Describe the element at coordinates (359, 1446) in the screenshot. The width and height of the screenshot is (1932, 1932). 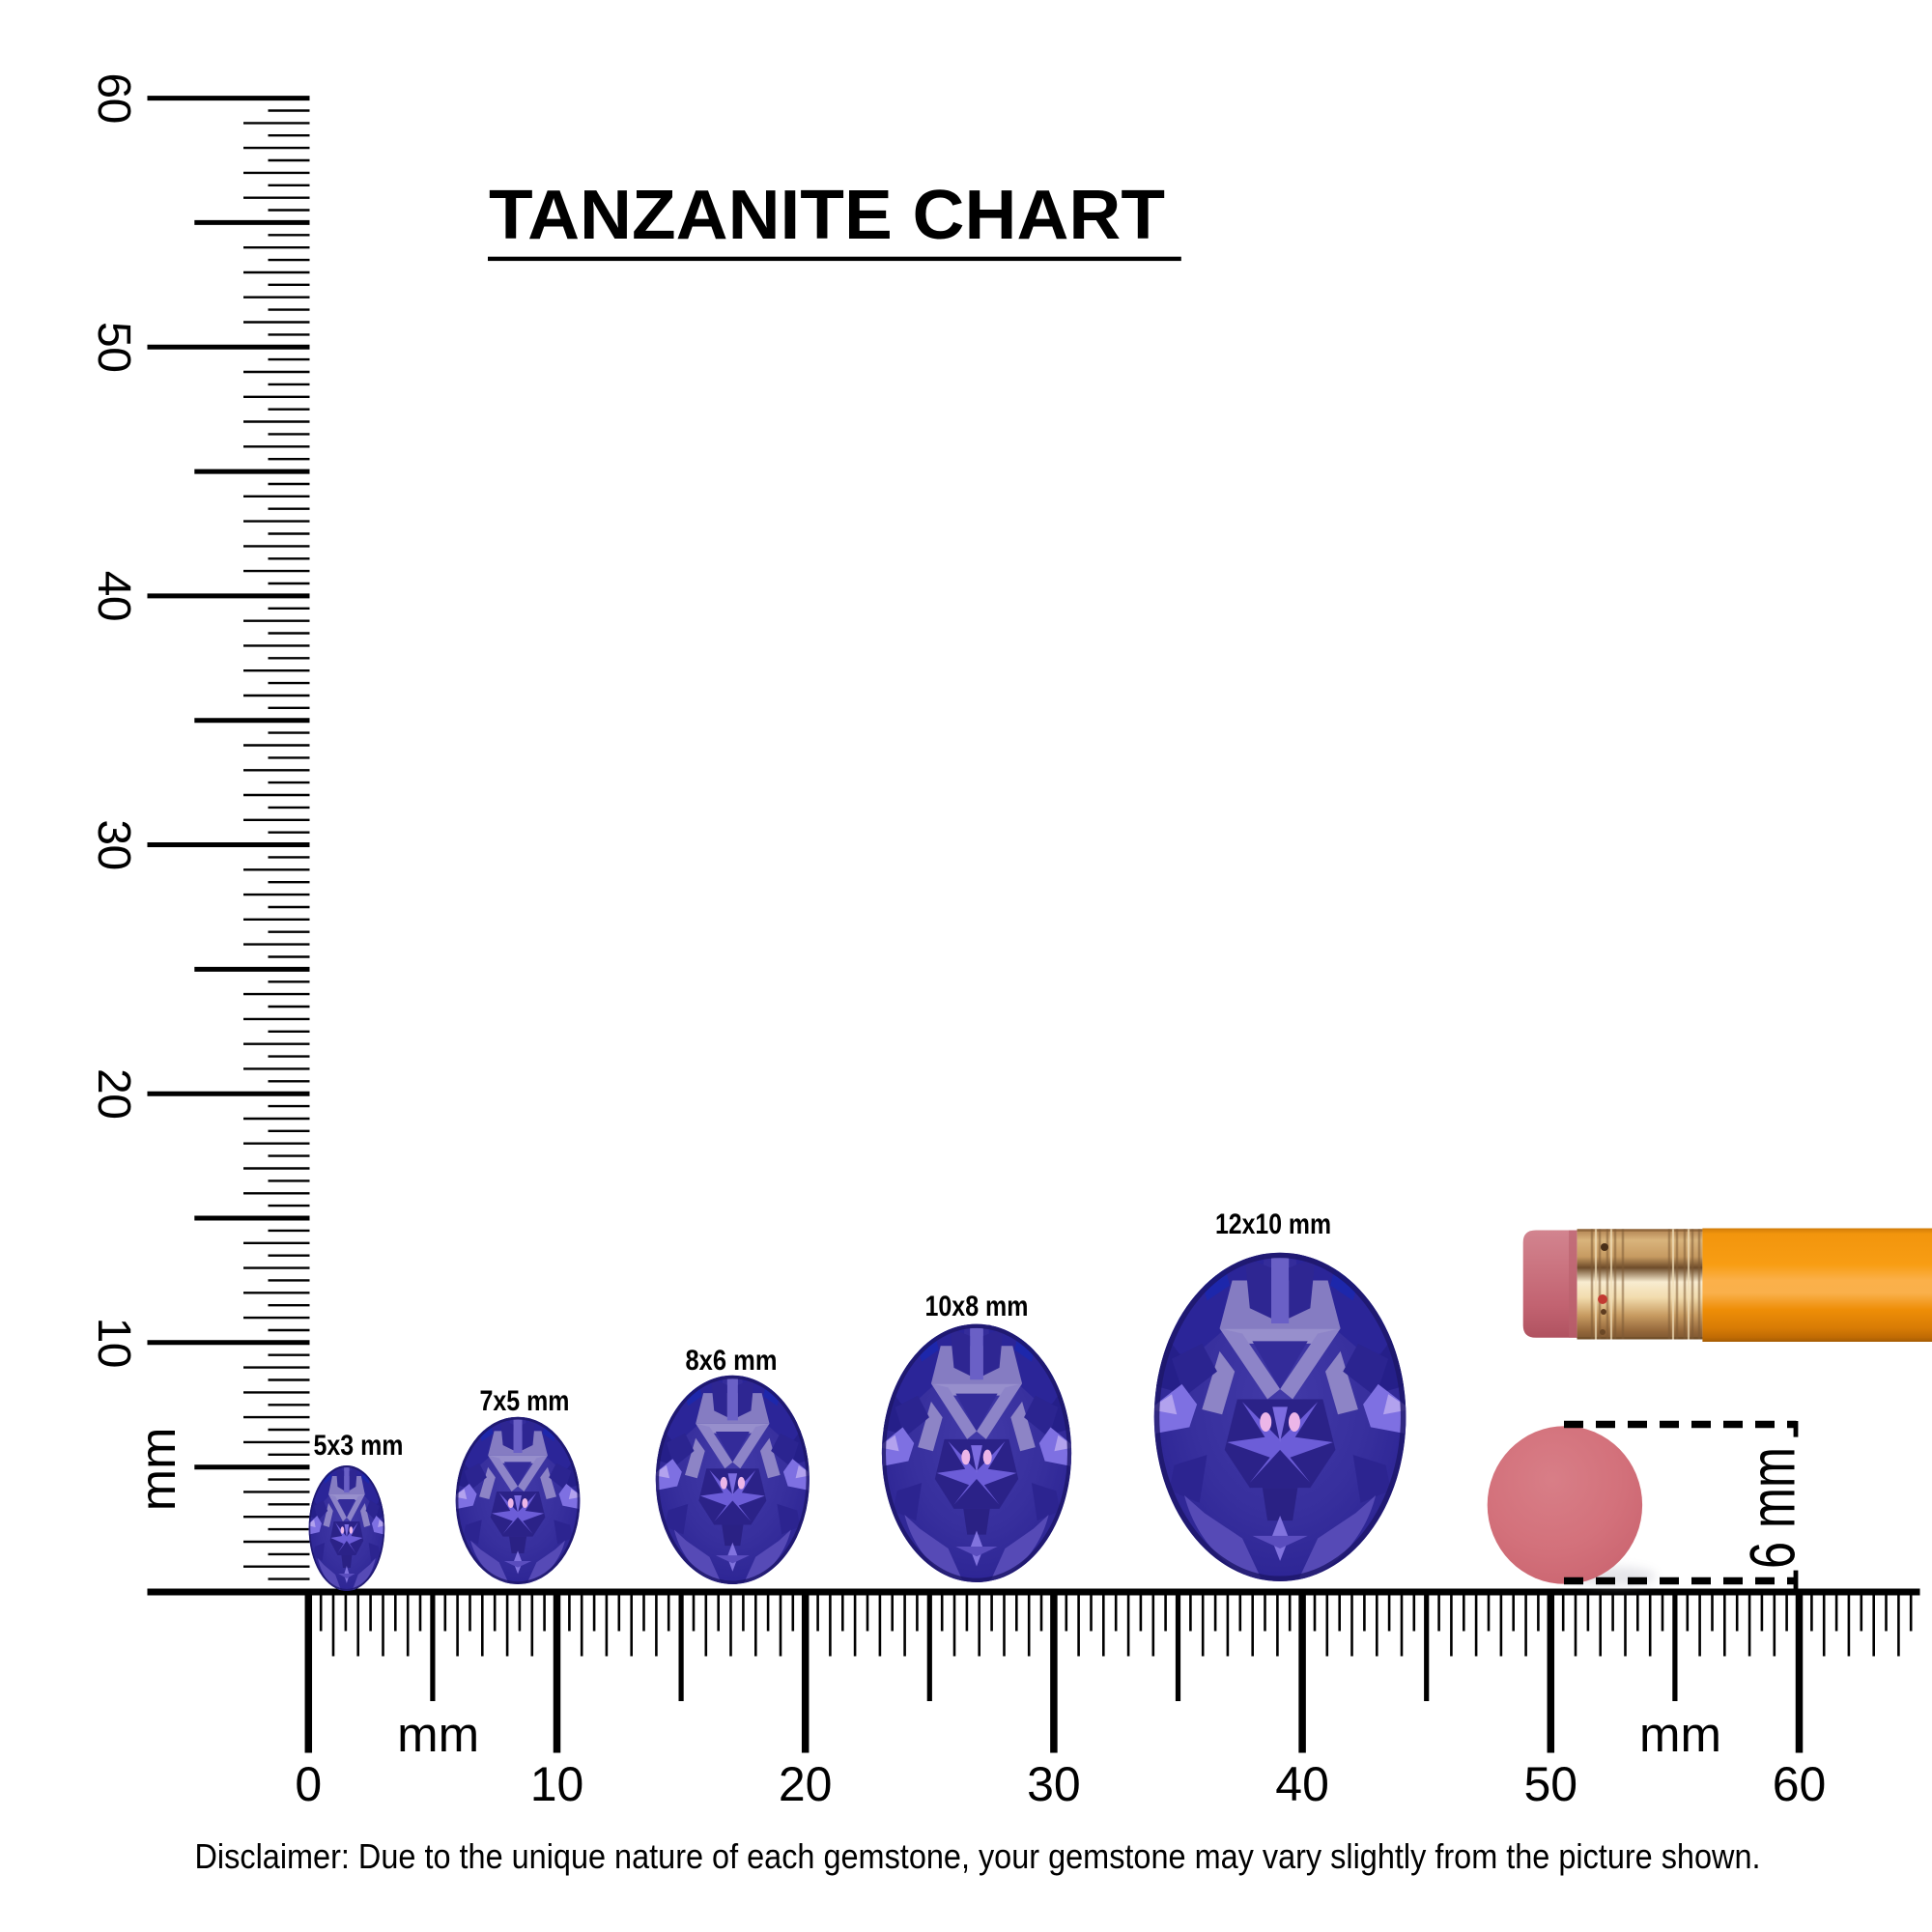
I see `svg-text: 5x3 mm` at that location.